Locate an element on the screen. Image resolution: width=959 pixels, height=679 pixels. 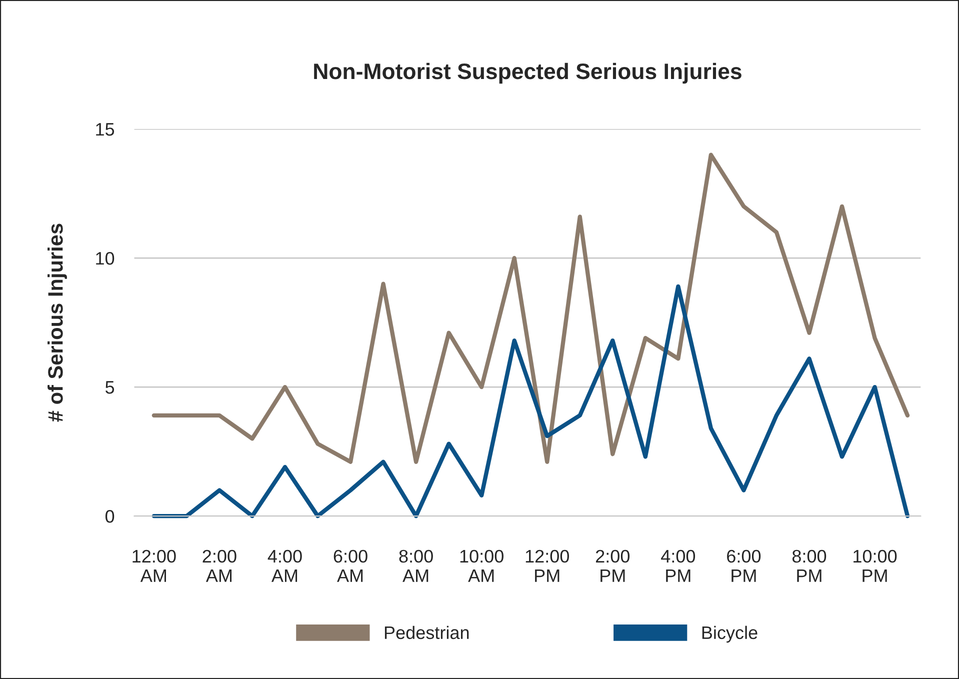
legend-label: Pedestrian is located at coordinates (426, 633).